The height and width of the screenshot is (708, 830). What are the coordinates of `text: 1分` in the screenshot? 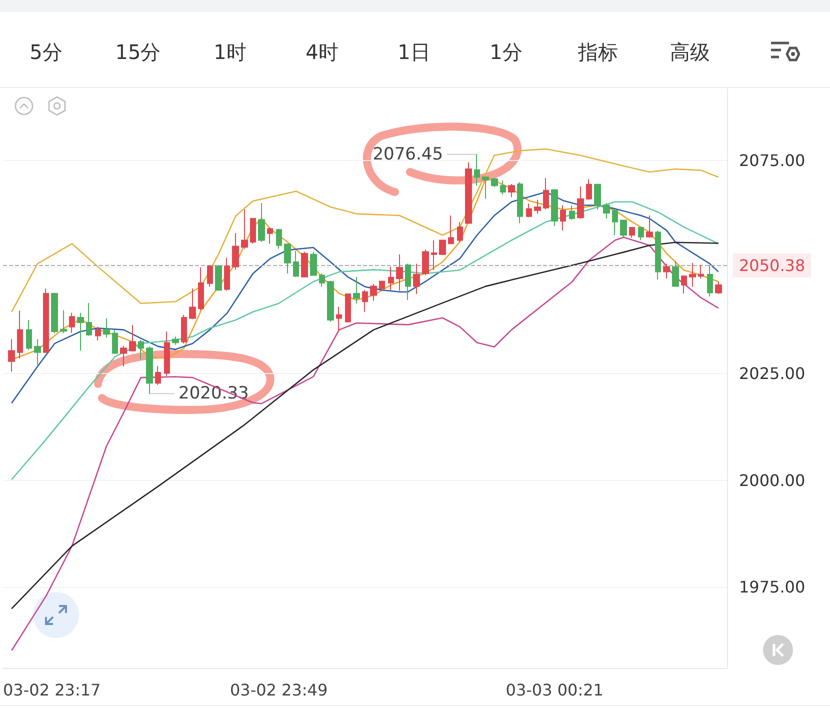 It's located at (506, 52).